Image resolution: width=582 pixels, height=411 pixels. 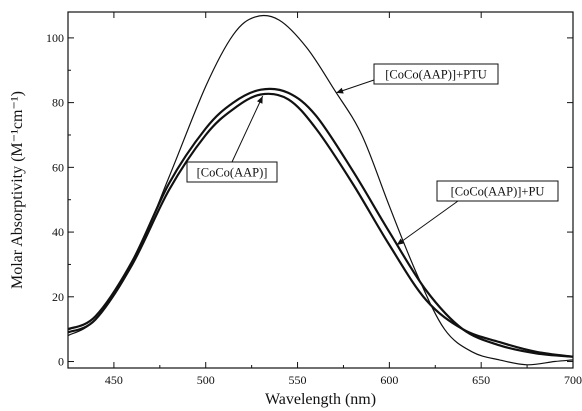 I want to click on y-tick-label: 0, so click(x=61, y=362).